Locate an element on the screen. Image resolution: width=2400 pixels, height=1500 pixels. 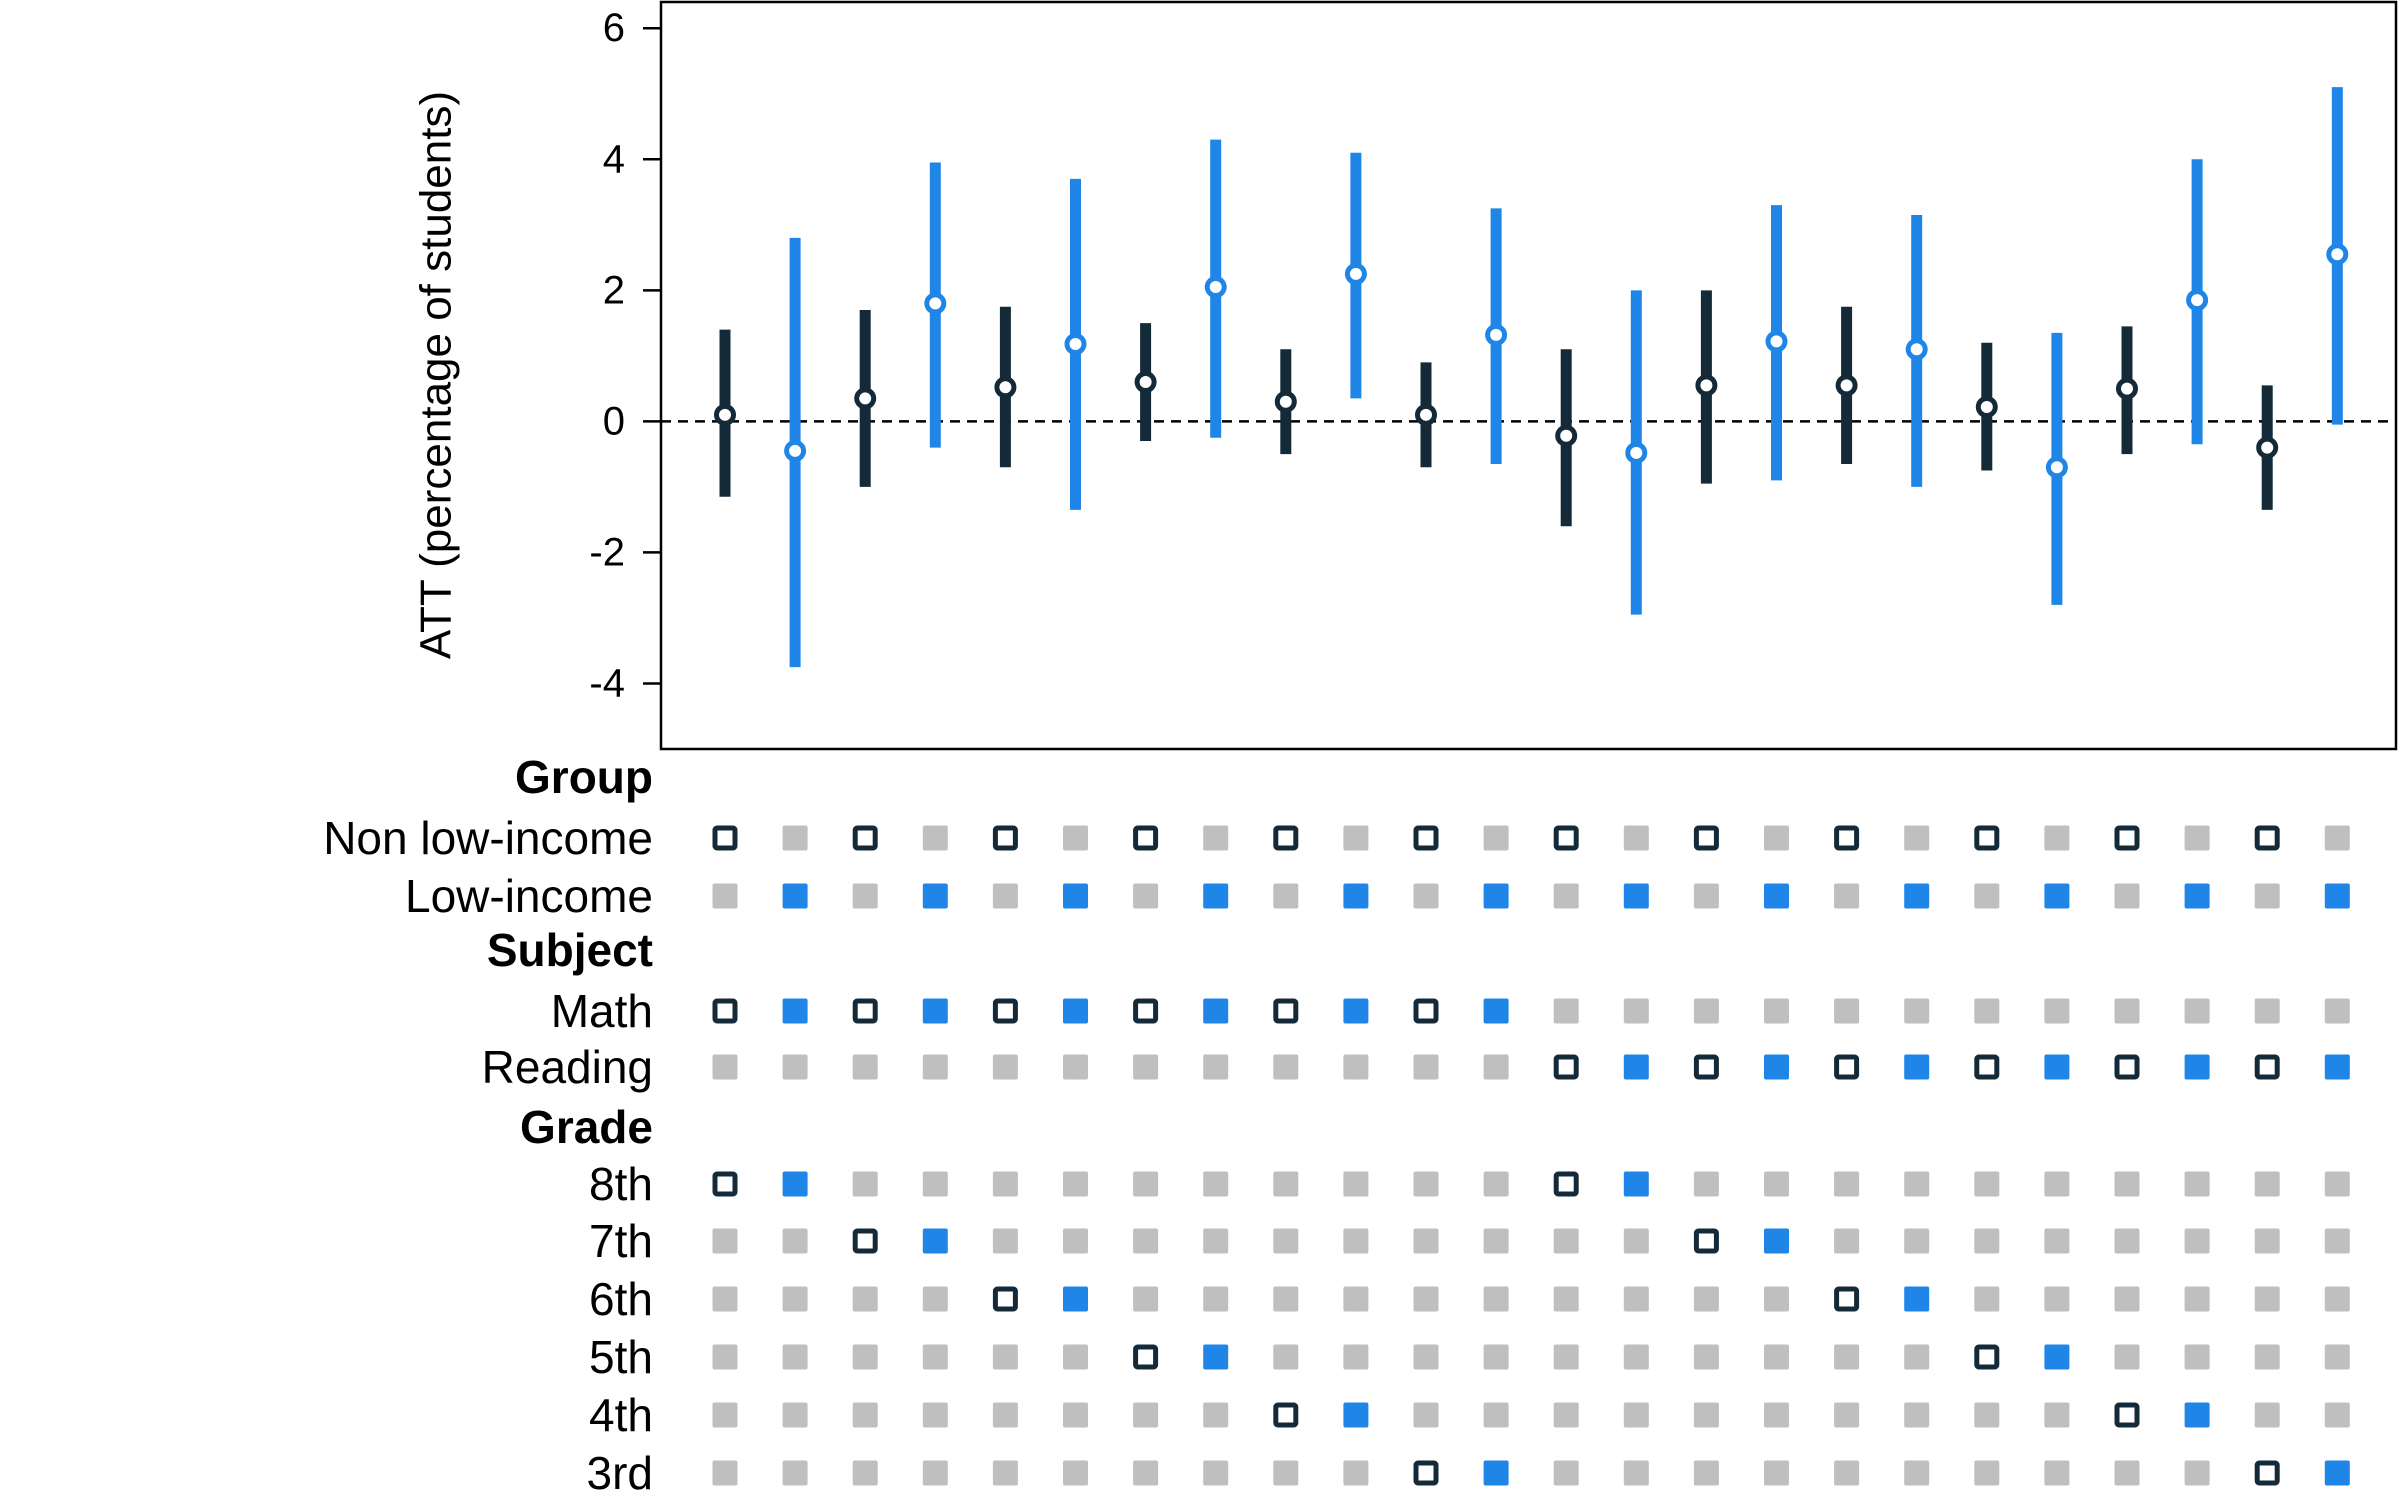
y-tick-label: -4 is located at coordinates (607, 683).